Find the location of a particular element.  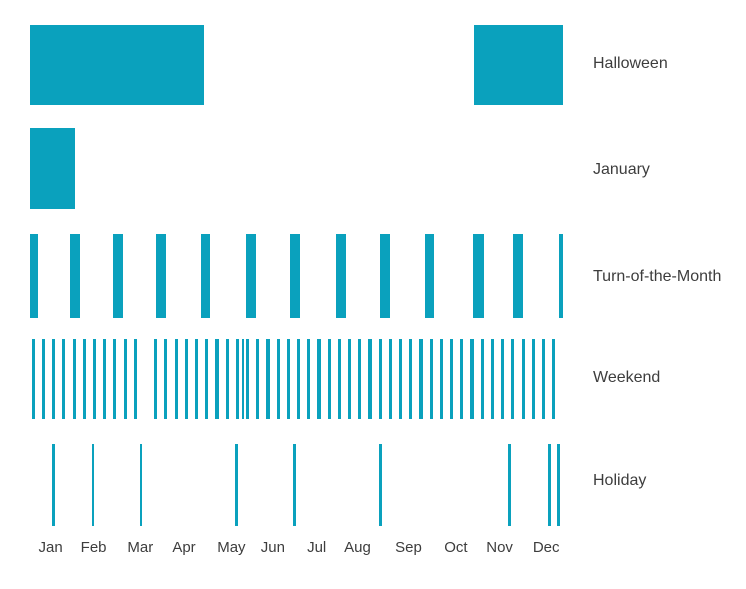

row-holiday is located at coordinates (373, 485).